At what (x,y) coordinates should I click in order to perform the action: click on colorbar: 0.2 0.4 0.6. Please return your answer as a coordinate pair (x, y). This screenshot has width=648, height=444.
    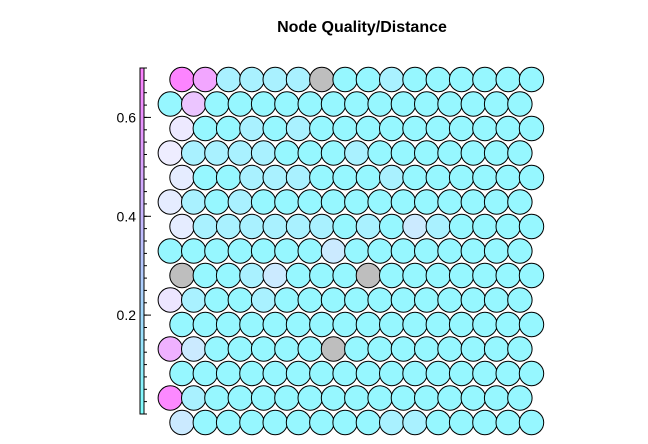
    Looking at the image, I should click on (134, 241).